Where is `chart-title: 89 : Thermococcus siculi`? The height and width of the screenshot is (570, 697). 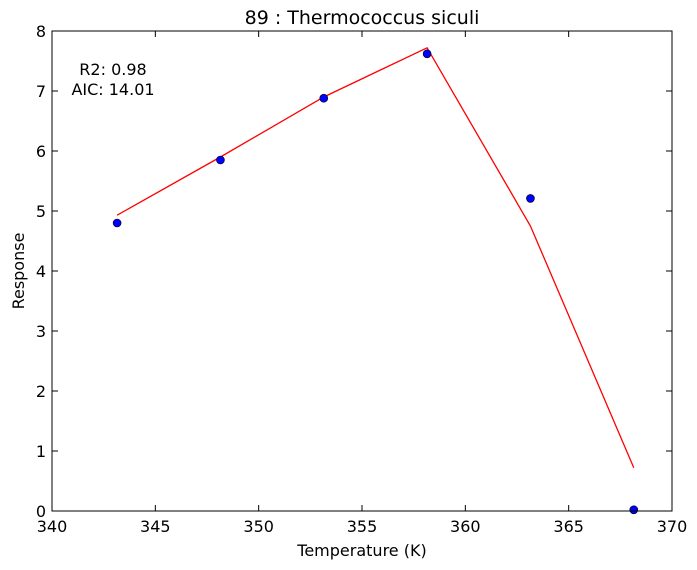
chart-title: 89 : Thermococcus siculi is located at coordinates (362, 18).